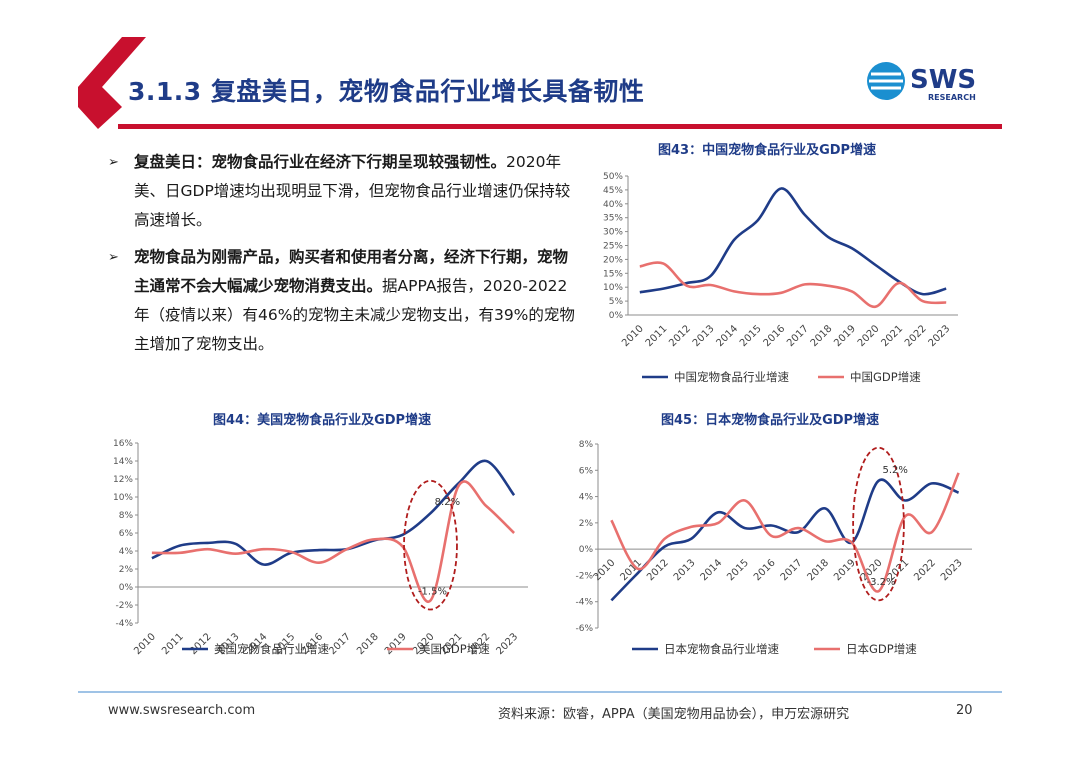  I want to click on y-tick-label: 5%, so click(616, 302).